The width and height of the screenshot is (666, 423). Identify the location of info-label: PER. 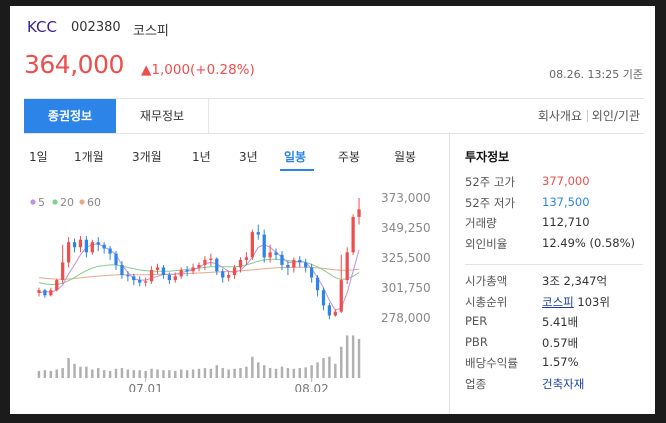
(476, 321).